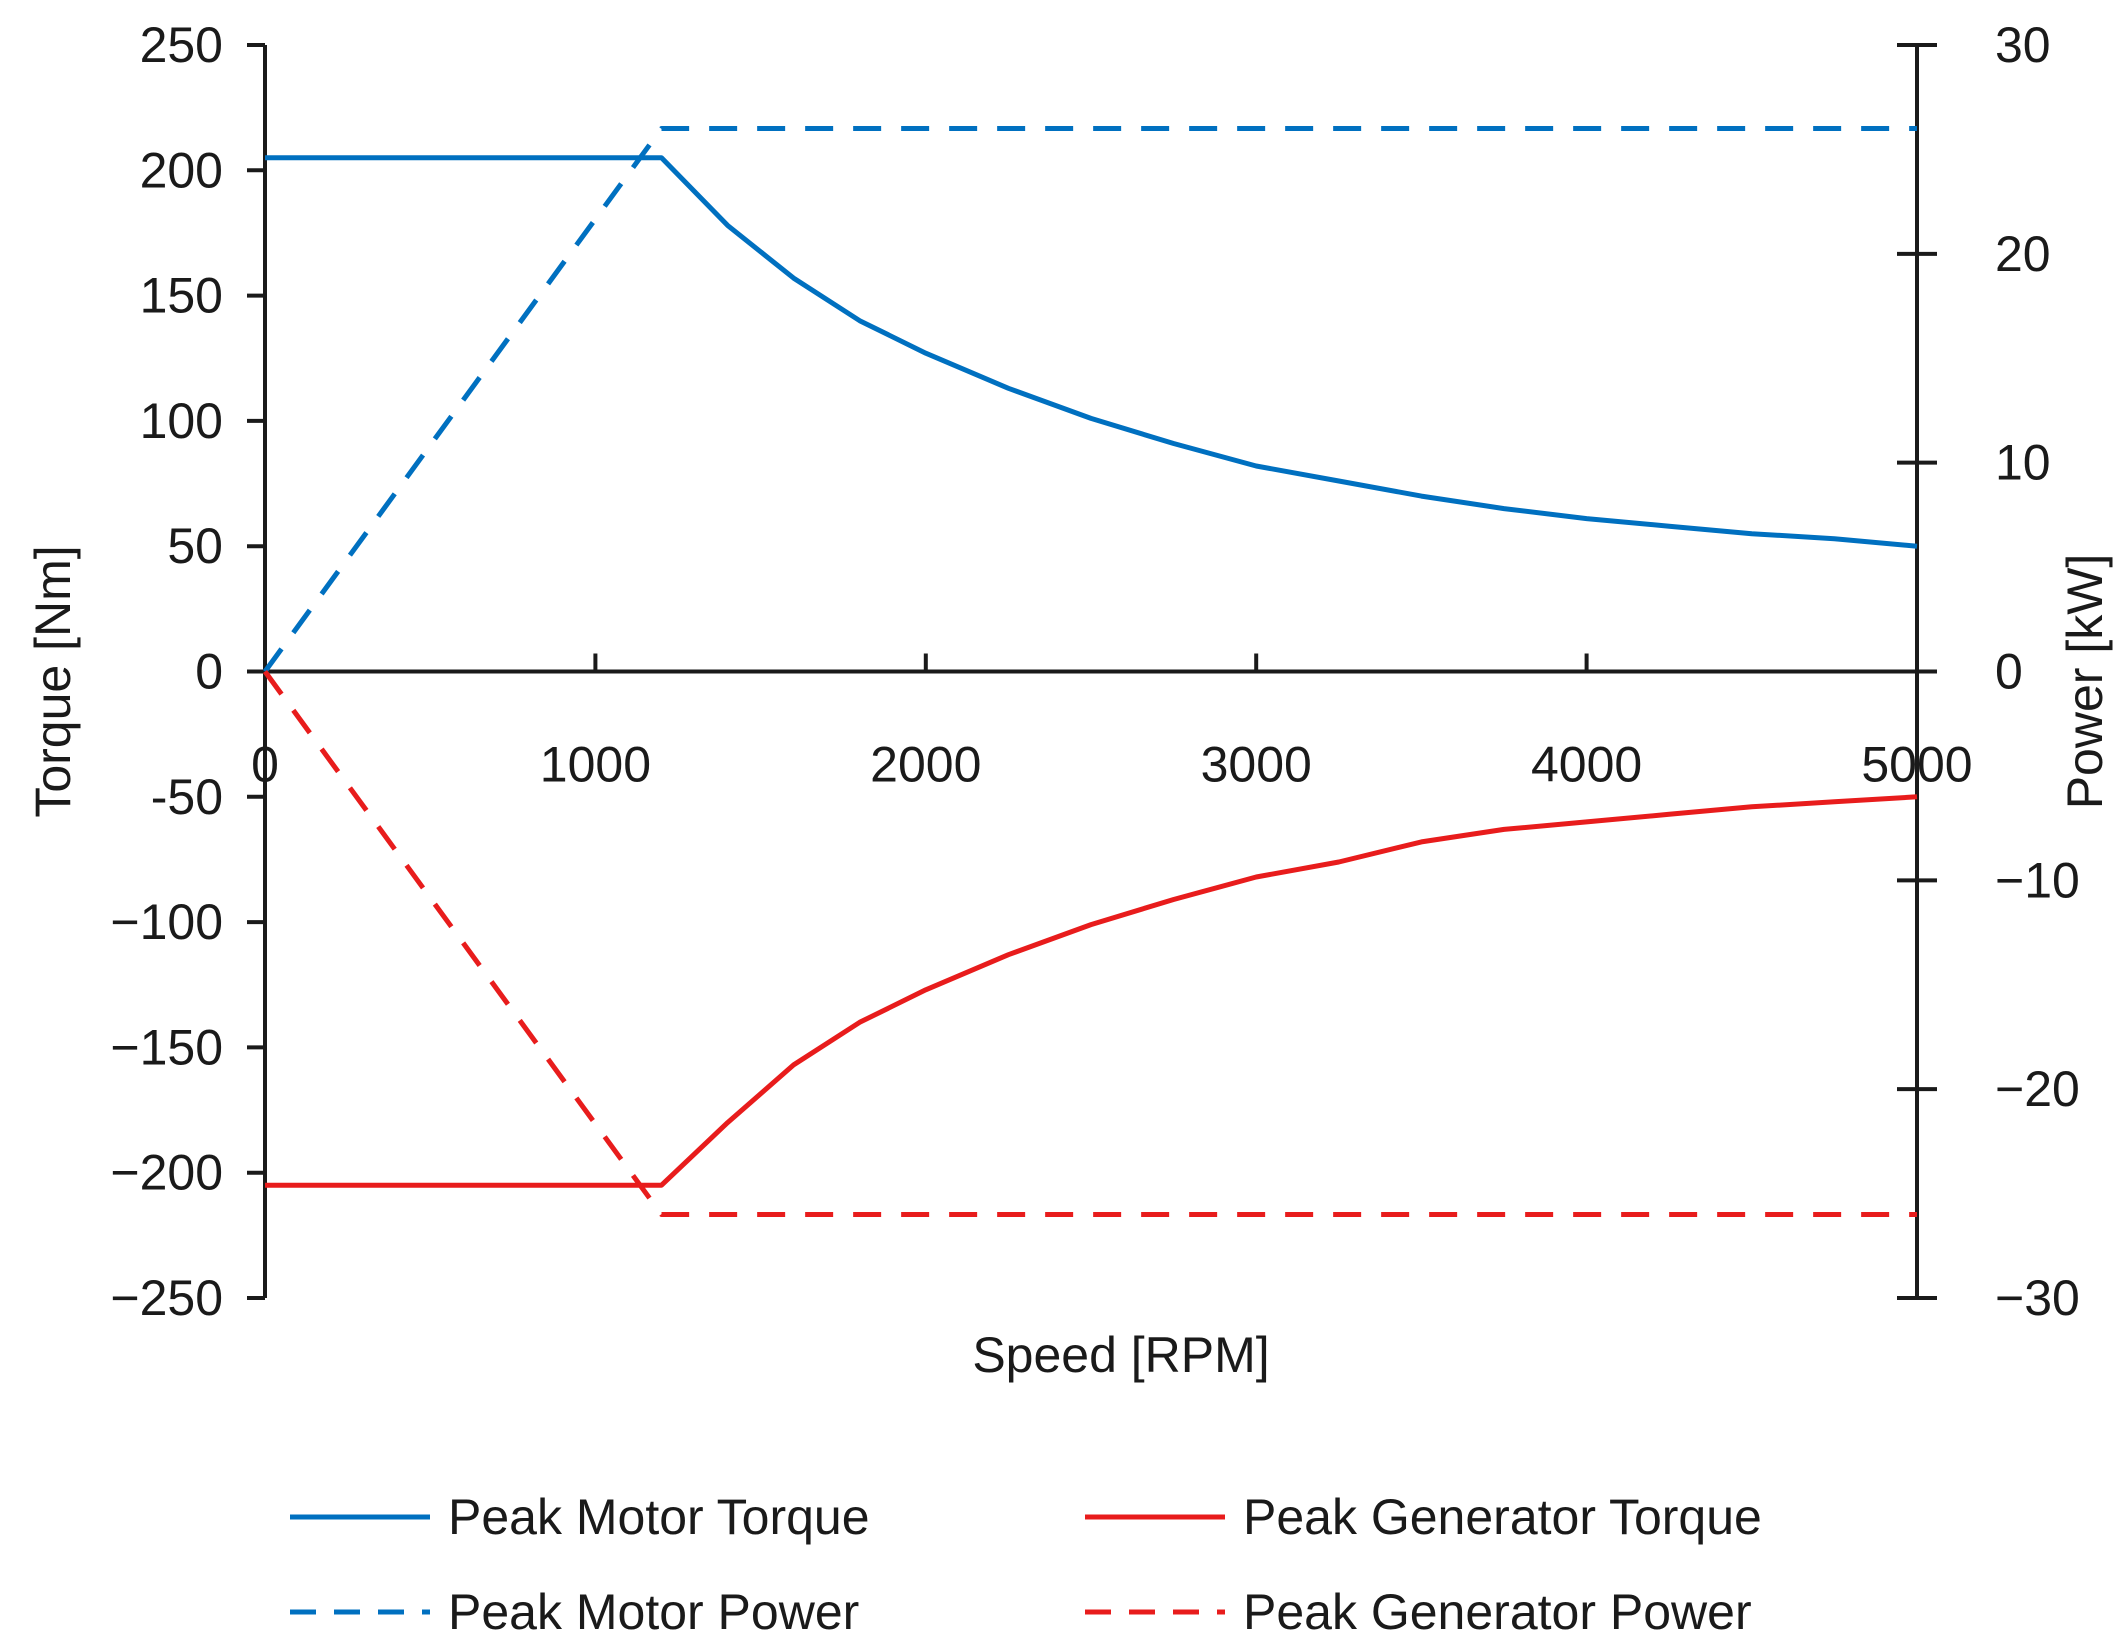 The width and height of the screenshot is (2126, 1651). I want to click on x-axis-title: Speed [RPM], so click(1120, 1355).